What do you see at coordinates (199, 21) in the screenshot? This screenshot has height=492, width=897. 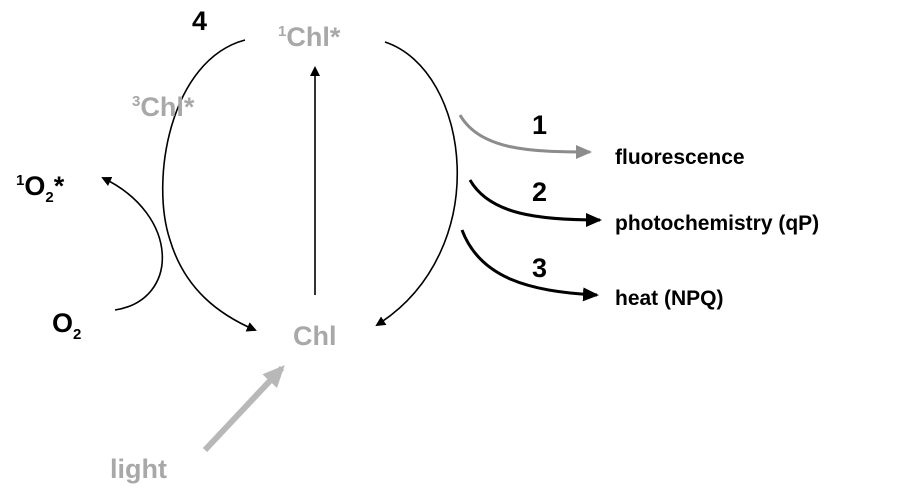 I see `pathway-number: 4` at bounding box center [199, 21].